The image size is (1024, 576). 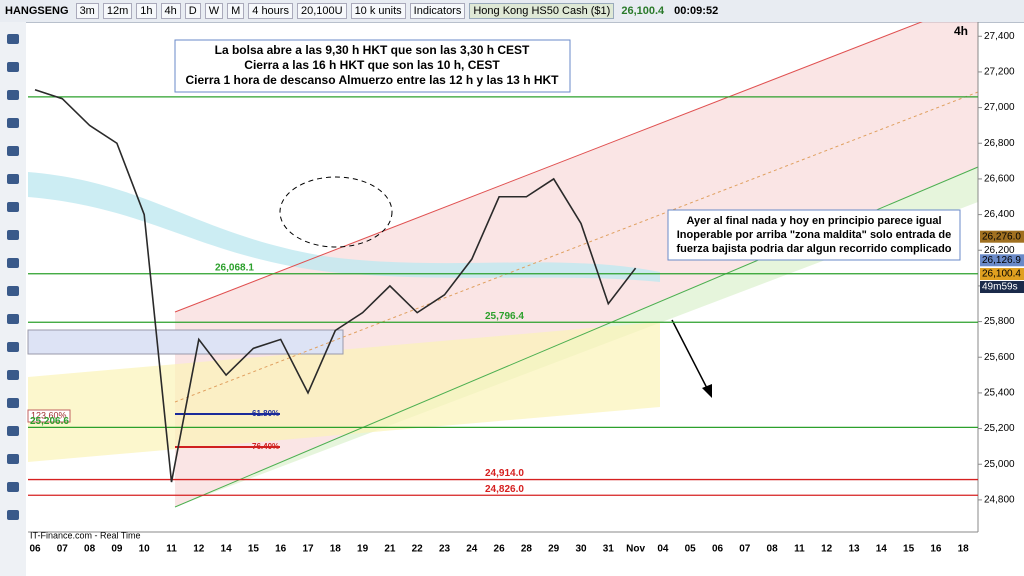 I want to click on x-tick-label: 06, so click(x=718, y=549).